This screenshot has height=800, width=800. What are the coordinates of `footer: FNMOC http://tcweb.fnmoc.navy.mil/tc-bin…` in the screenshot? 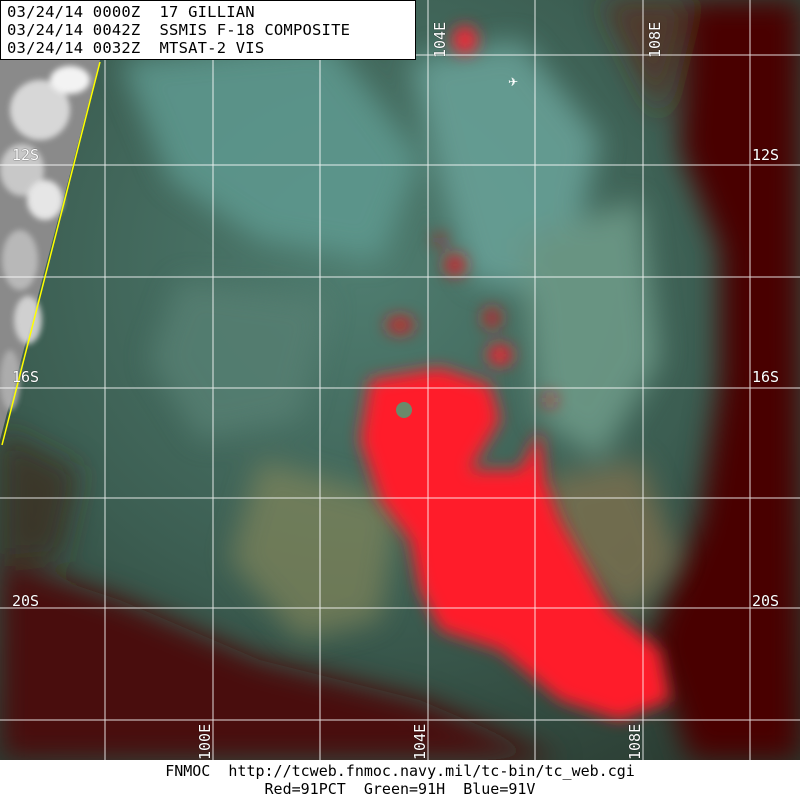 It's located at (400, 780).